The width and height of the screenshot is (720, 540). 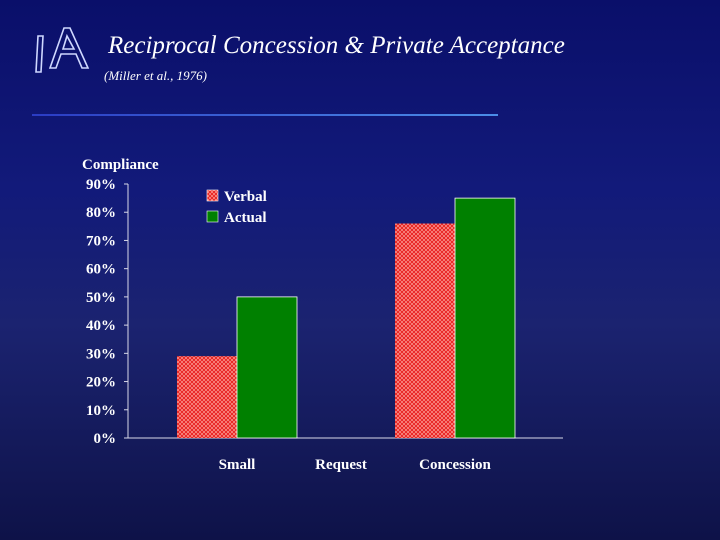 I want to click on bar-verbal-small, so click(x=207, y=397).